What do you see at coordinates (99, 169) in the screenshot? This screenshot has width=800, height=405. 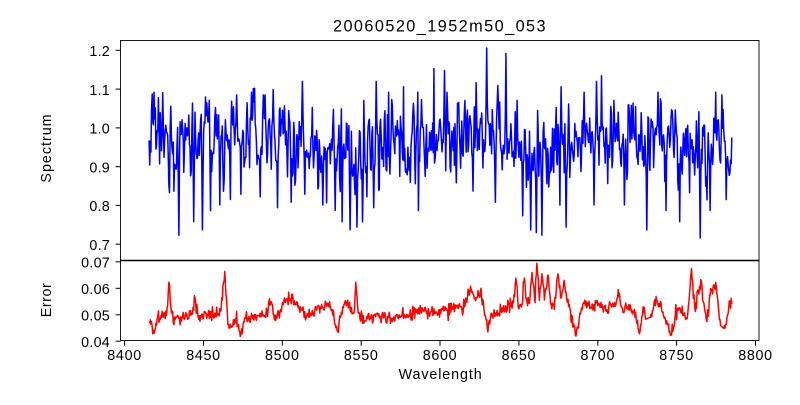 I see `svg-text: 0.9` at bounding box center [99, 169].